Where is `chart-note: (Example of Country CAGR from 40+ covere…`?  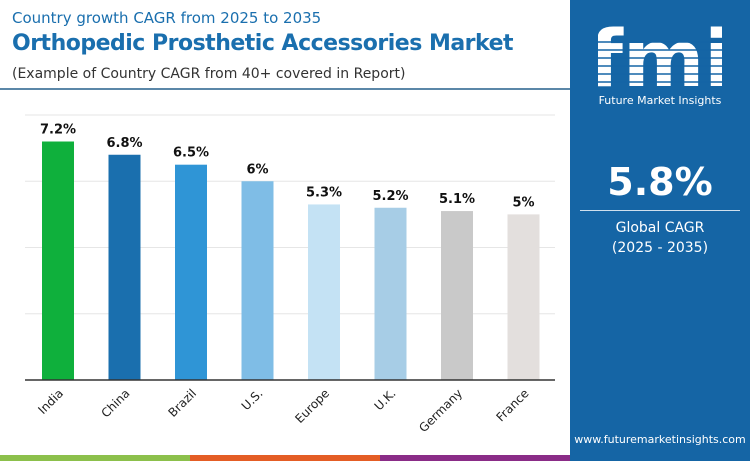 chart-note: (Example of Country CAGR from 40+ covere… is located at coordinates (209, 74).